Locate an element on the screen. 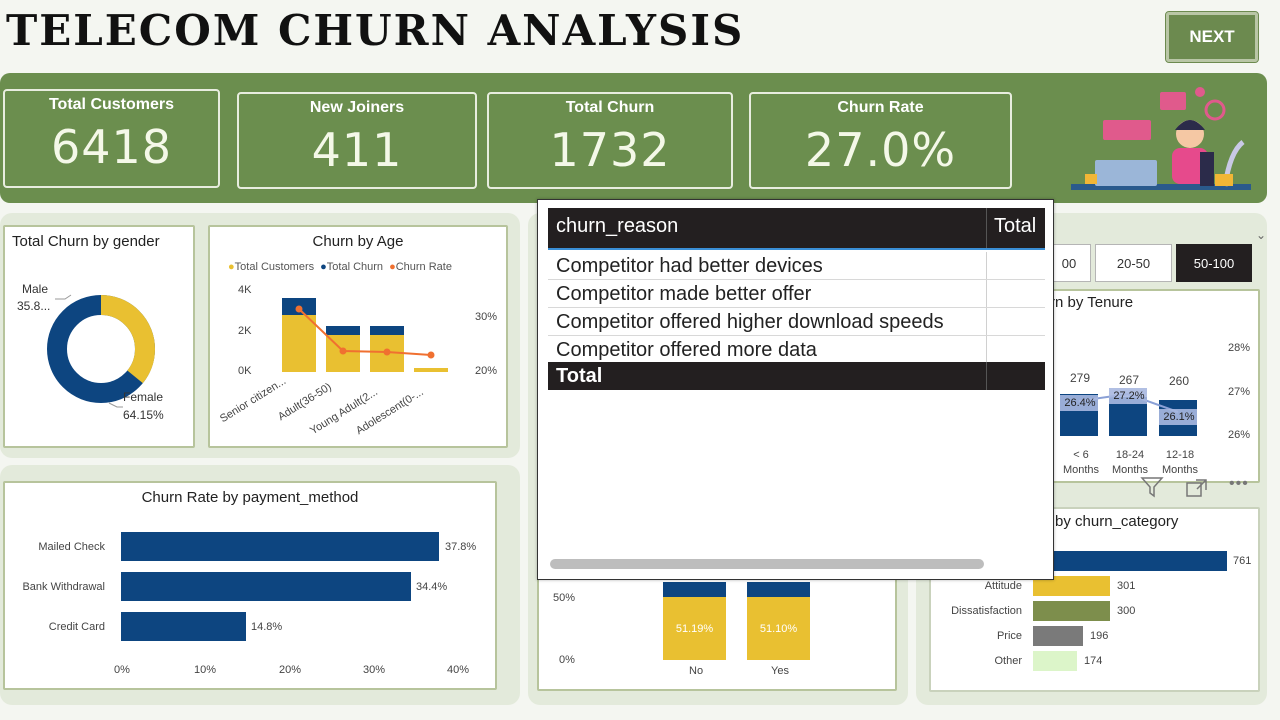  y-tick: 0% is located at coordinates (567, 660).